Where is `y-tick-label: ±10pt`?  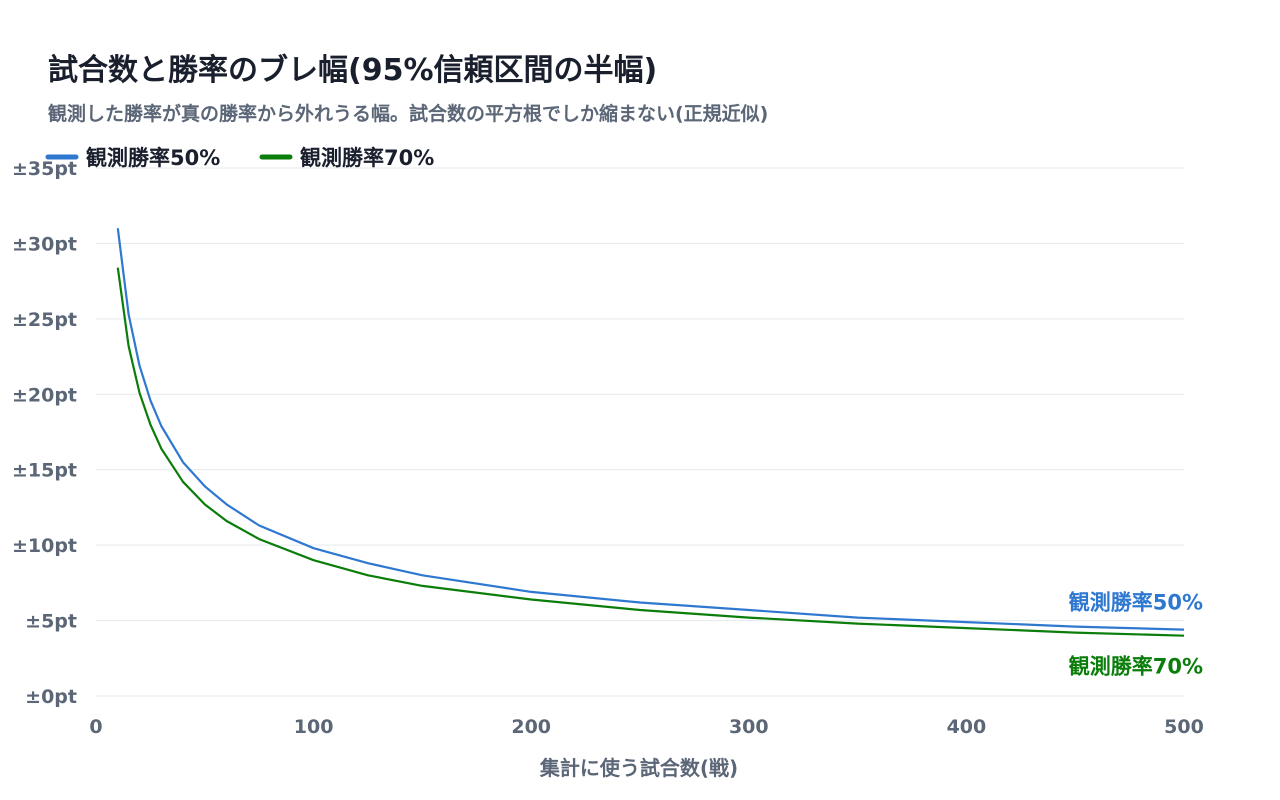
y-tick-label: ±10pt is located at coordinates (44, 546).